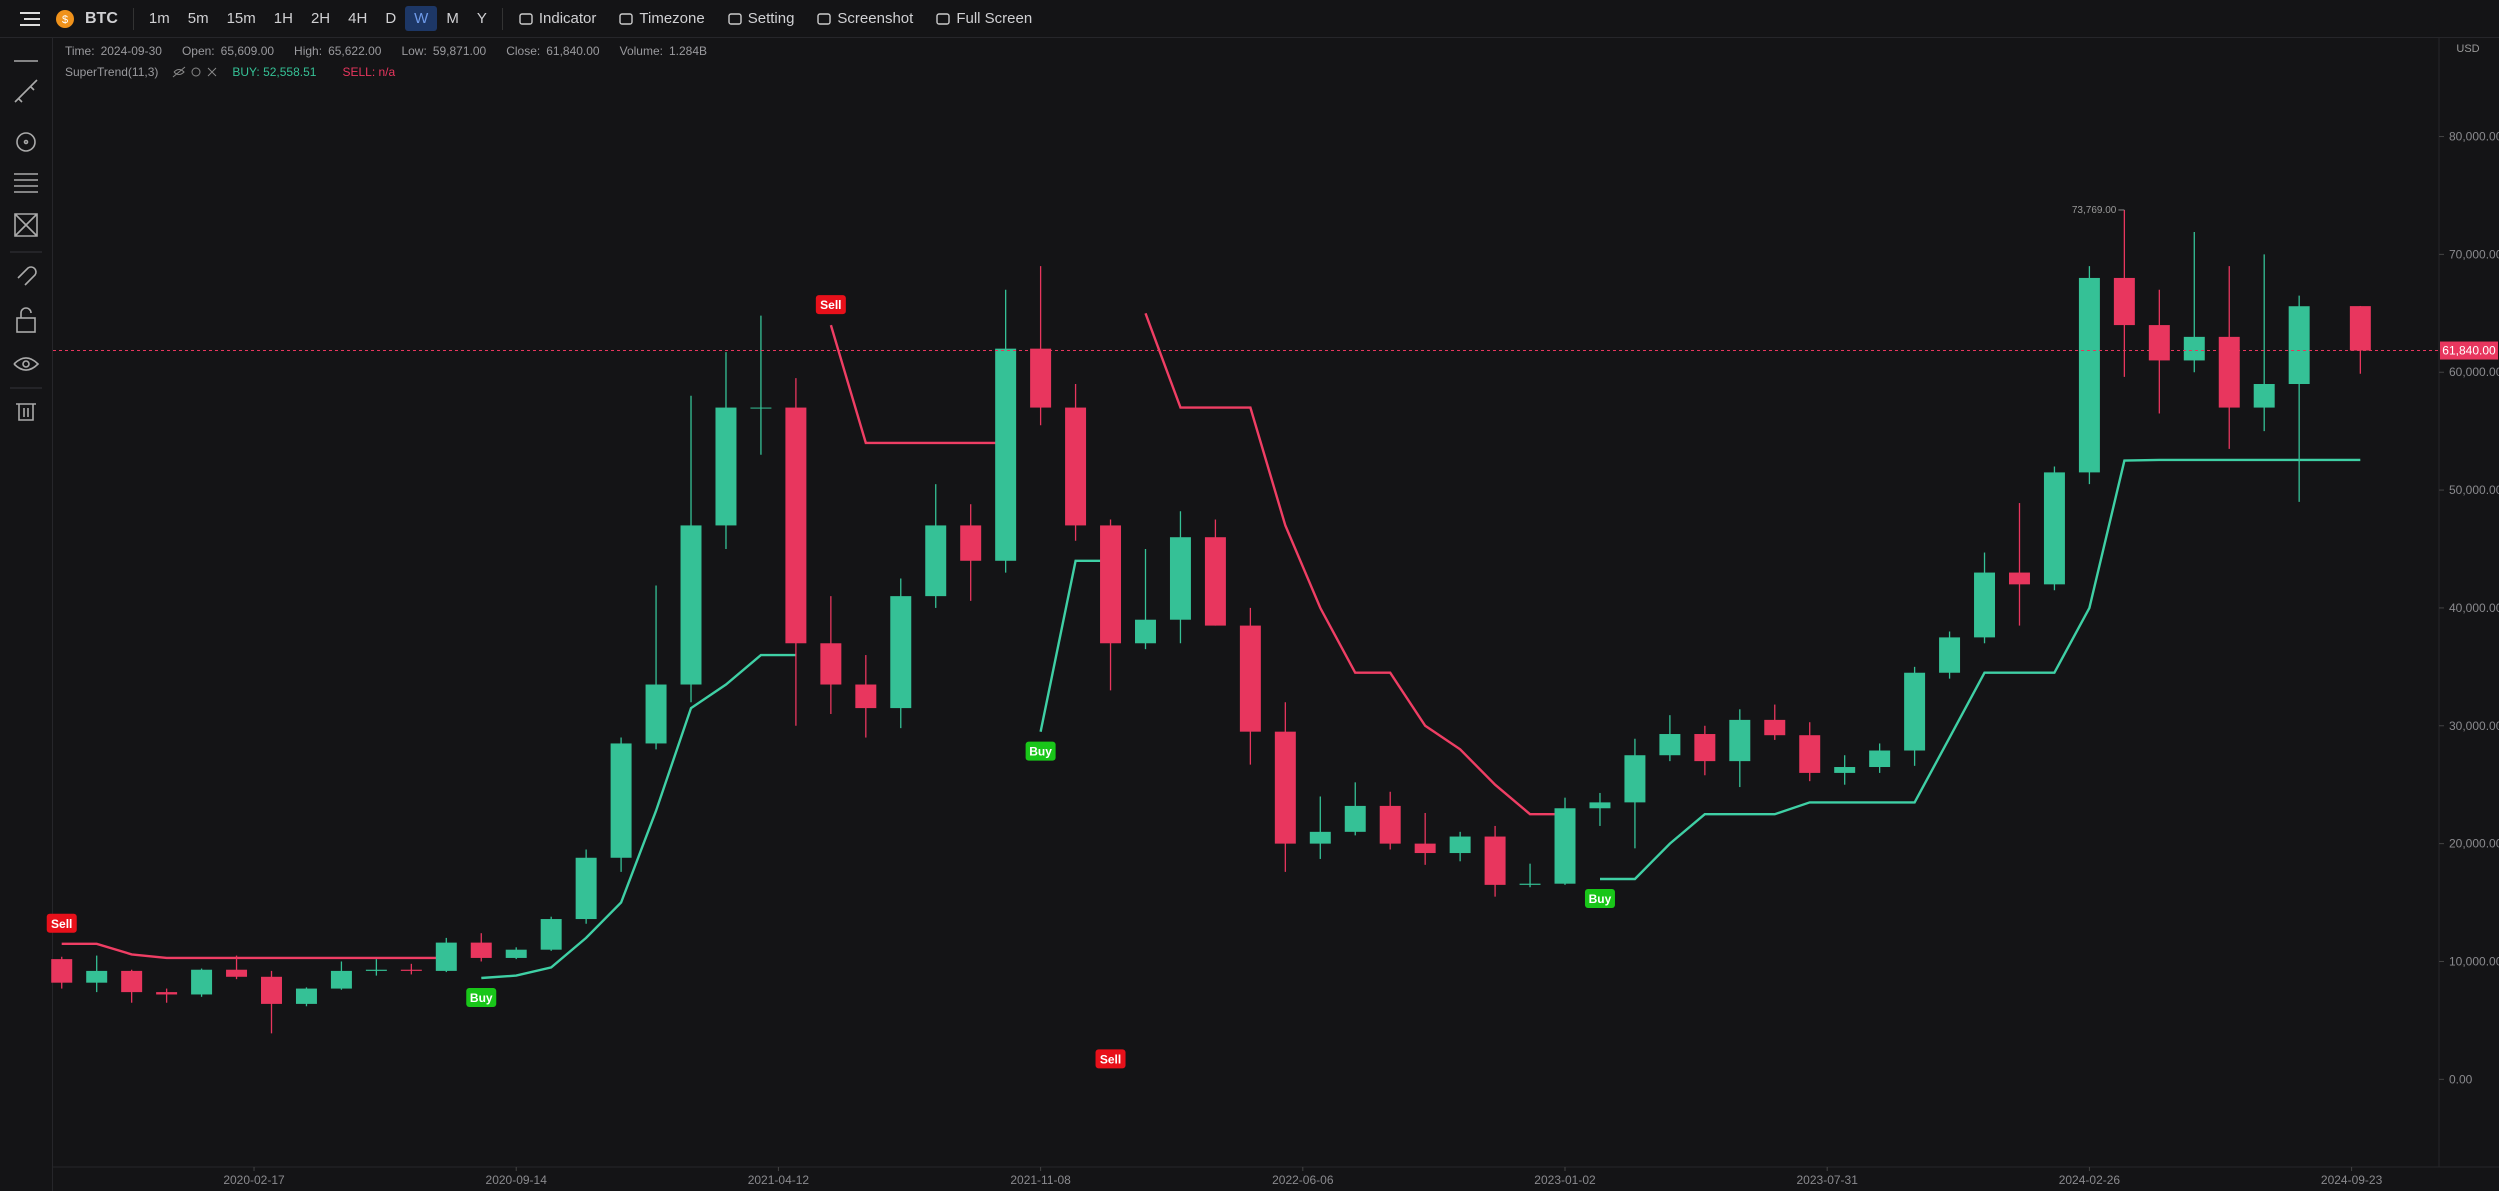 This screenshot has height=1191, width=2499. Describe the element at coordinates (1828, 1180) in the screenshot. I see `x-tick-label: 2023-07-31` at that location.